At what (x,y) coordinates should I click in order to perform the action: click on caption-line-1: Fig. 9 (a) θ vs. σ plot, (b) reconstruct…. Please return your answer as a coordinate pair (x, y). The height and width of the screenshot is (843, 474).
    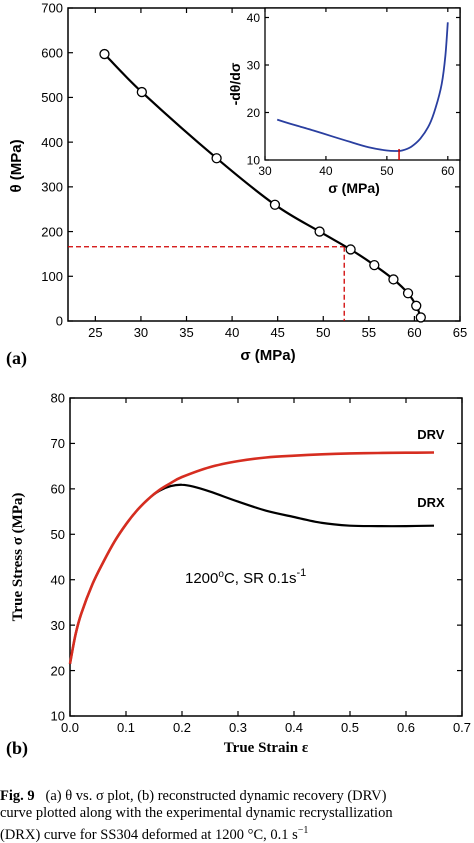
    Looking at the image, I should click on (237, 796).